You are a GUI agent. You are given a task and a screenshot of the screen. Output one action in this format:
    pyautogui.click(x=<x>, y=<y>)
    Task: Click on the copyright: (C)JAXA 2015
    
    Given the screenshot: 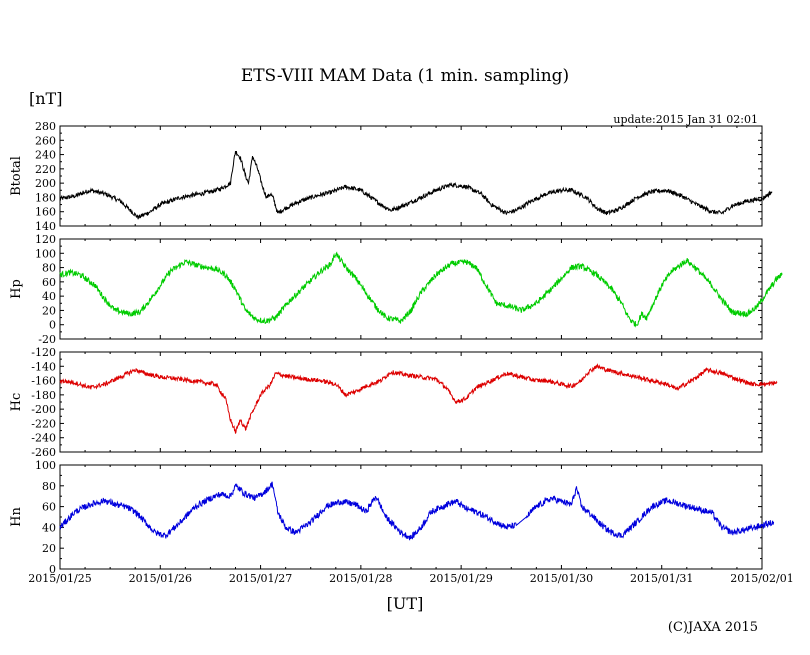 What is the action you would take?
    pyautogui.click(x=712, y=627)
    